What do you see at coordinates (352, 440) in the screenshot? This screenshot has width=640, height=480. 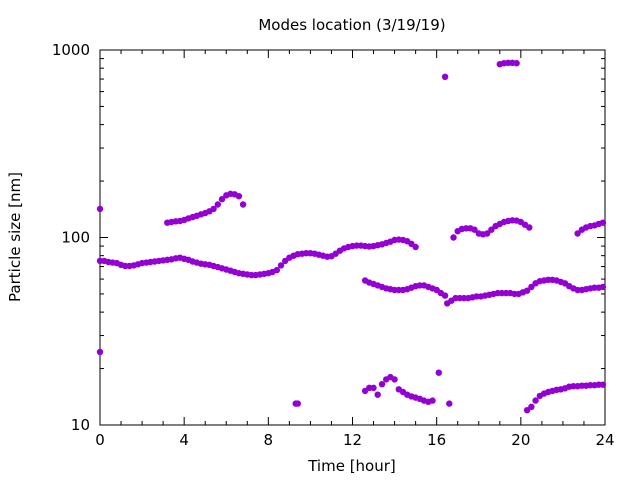 I see `x-tick-label: 12` at bounding box center [352, 440].